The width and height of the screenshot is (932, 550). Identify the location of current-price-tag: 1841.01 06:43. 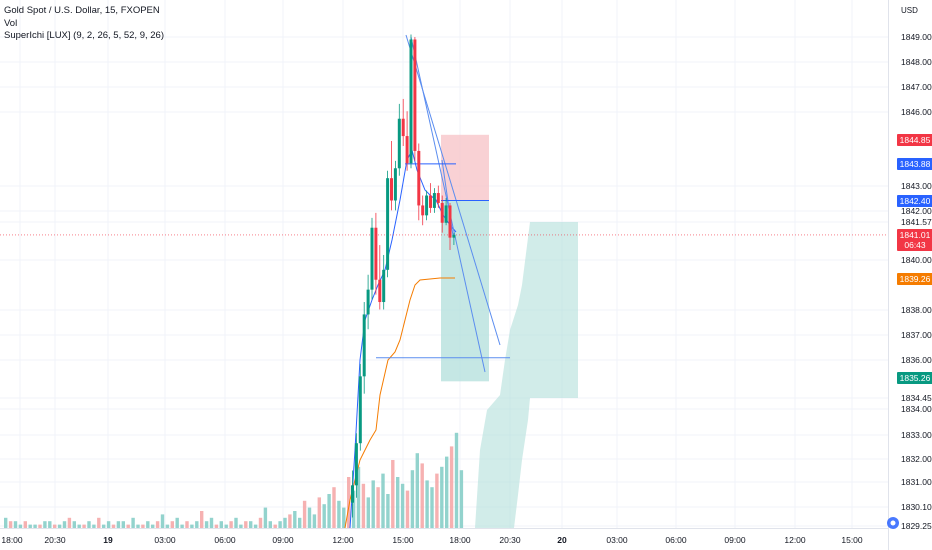
(914, 240).